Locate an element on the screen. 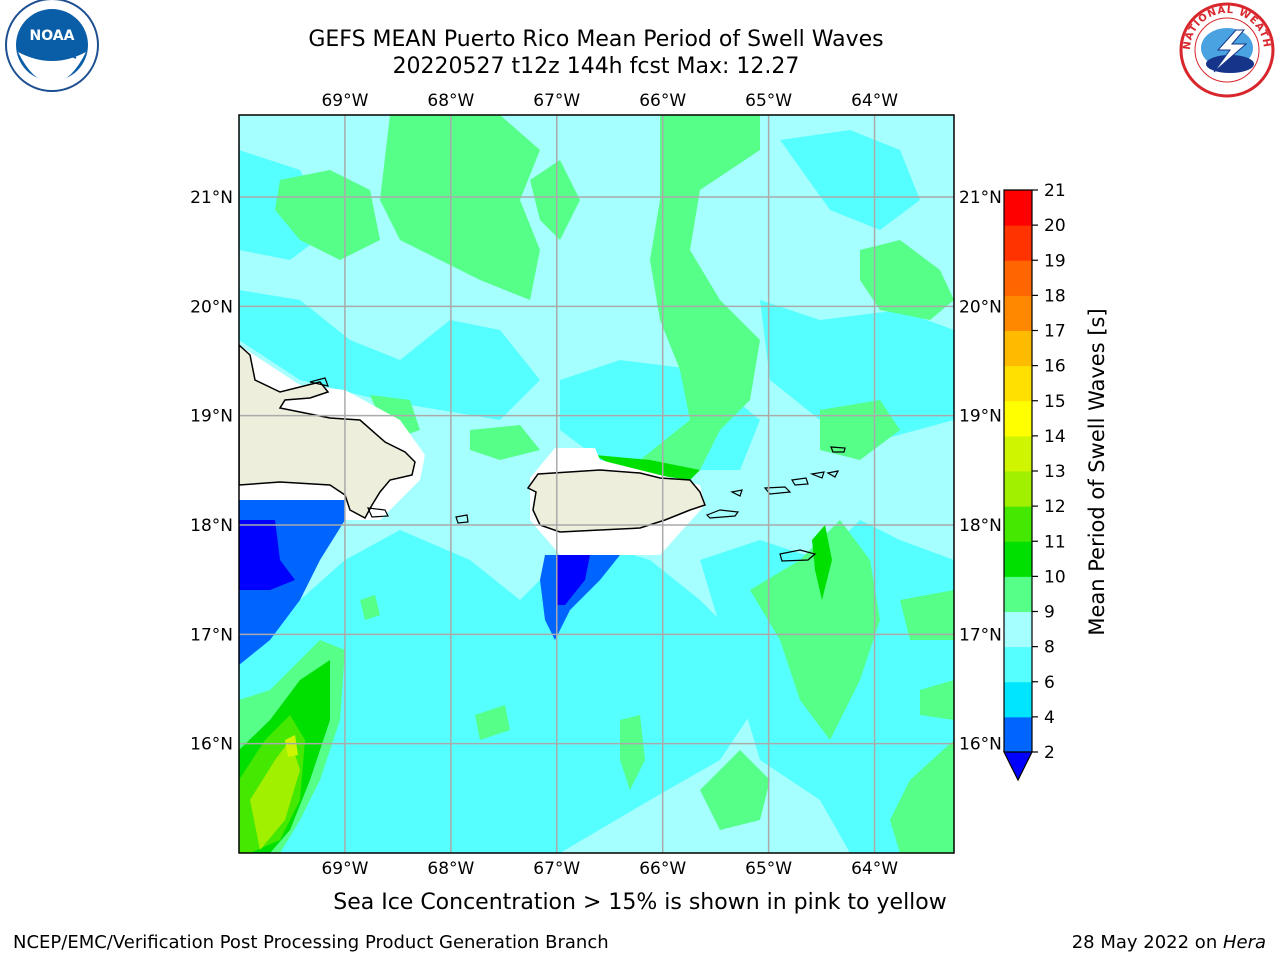  nws-logo: NATIONAL WEATHER SERVICE is located at coordinates (637, 49).